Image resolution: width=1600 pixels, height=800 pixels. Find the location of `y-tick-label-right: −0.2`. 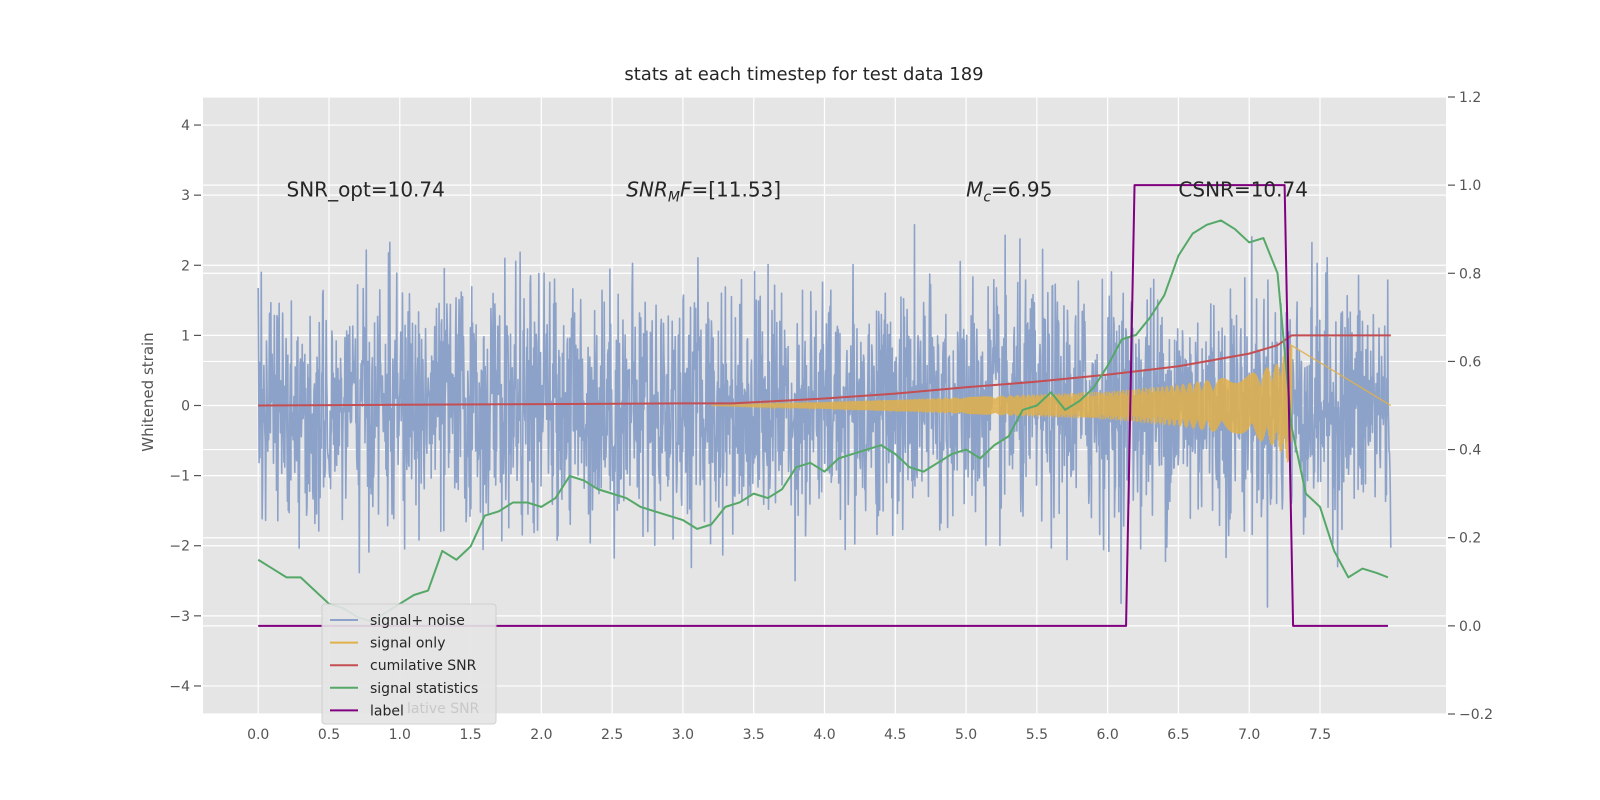

y-tick-label-right: −0.2 is located at coordinates (1476, 715).